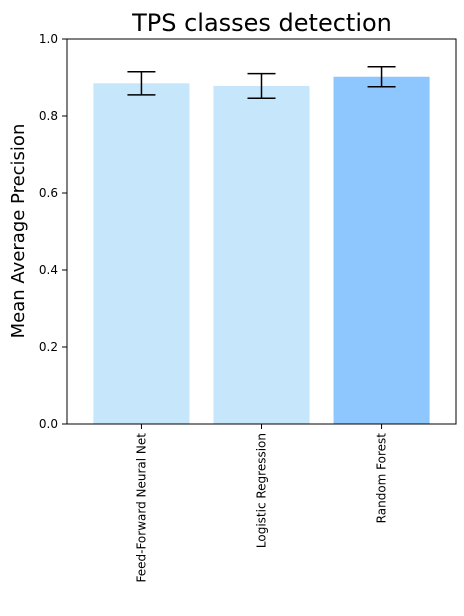  What do you see at coordinates (382, 478) in the screenshot?
I see `x-tick-label: Random Forest` at bounding box center [382, 478].